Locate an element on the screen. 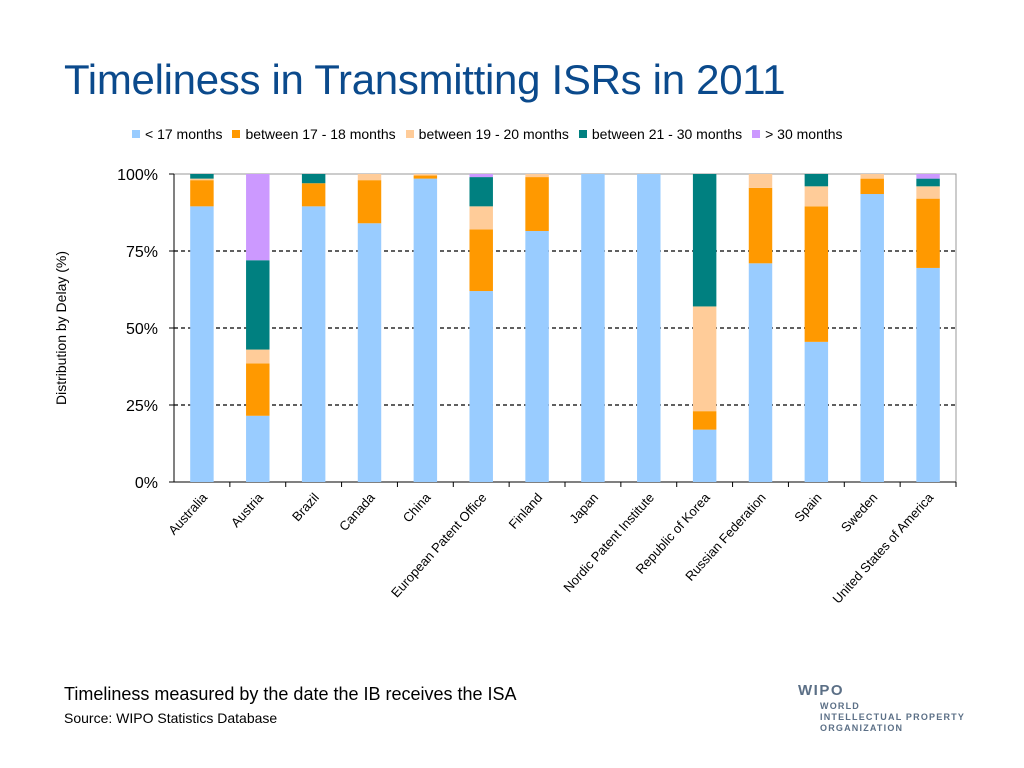 The width and height of the screenshot is (1024, 768). y-tick-label: 0% is located at coordinates (146, 483).